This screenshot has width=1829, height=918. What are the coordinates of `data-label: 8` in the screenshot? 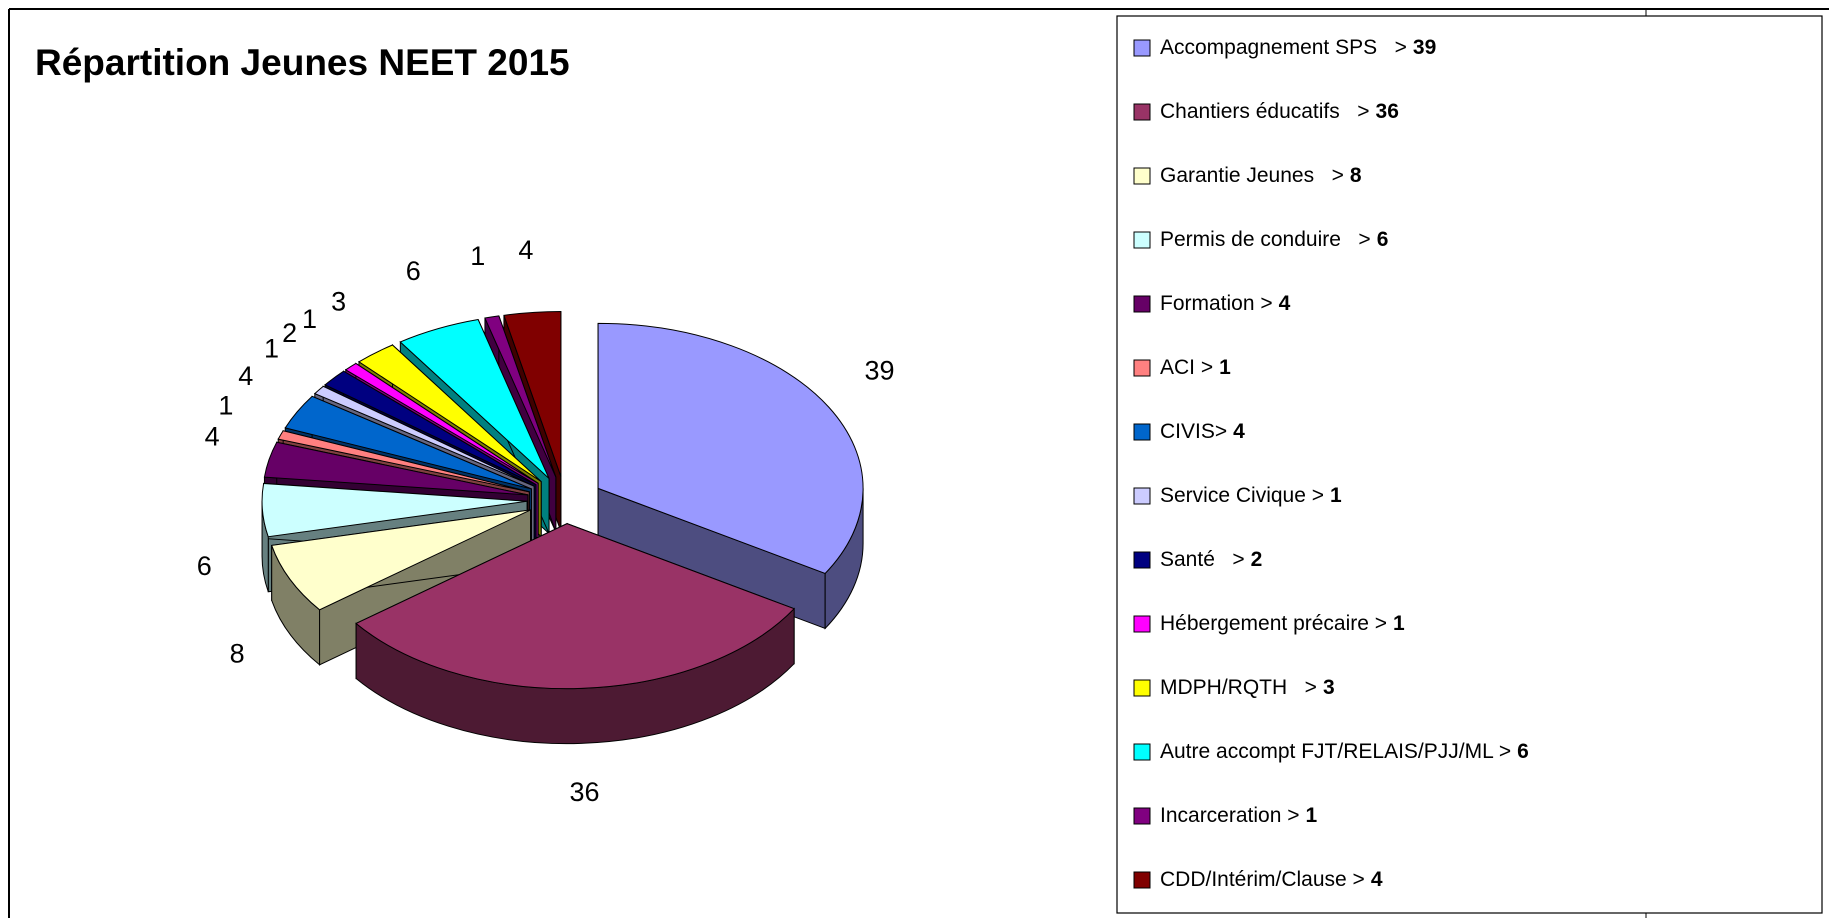 It's located at (237, 654).